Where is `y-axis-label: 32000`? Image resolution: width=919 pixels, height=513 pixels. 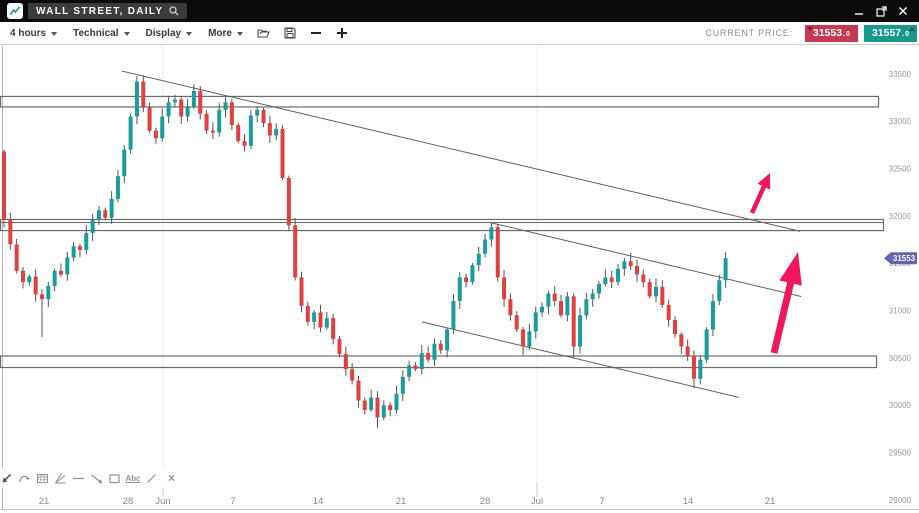
y-axis-label: 32000 is located at coordinates (900, 216).